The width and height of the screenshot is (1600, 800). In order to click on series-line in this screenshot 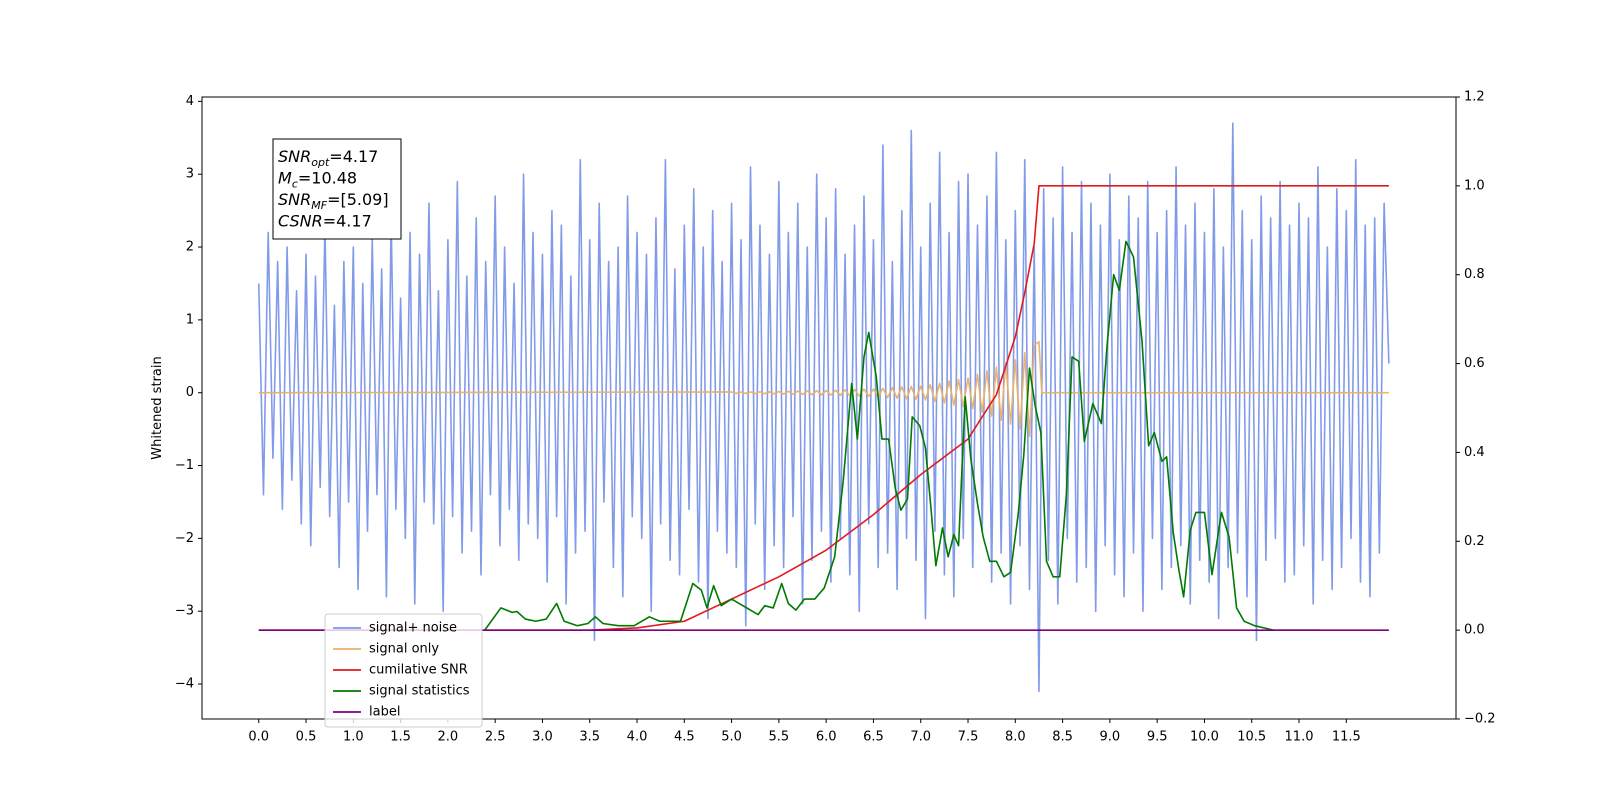, I will do `click(823, 389)`.